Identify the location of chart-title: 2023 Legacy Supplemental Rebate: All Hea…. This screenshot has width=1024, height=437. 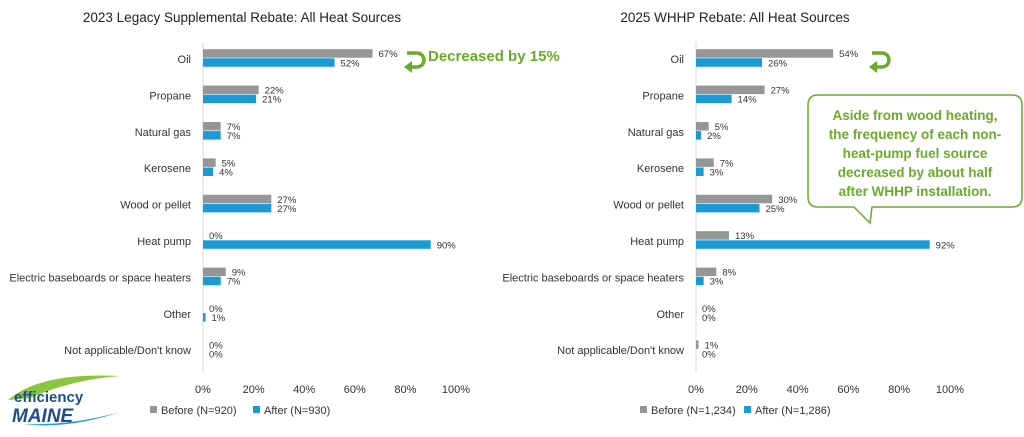
(242, 17).